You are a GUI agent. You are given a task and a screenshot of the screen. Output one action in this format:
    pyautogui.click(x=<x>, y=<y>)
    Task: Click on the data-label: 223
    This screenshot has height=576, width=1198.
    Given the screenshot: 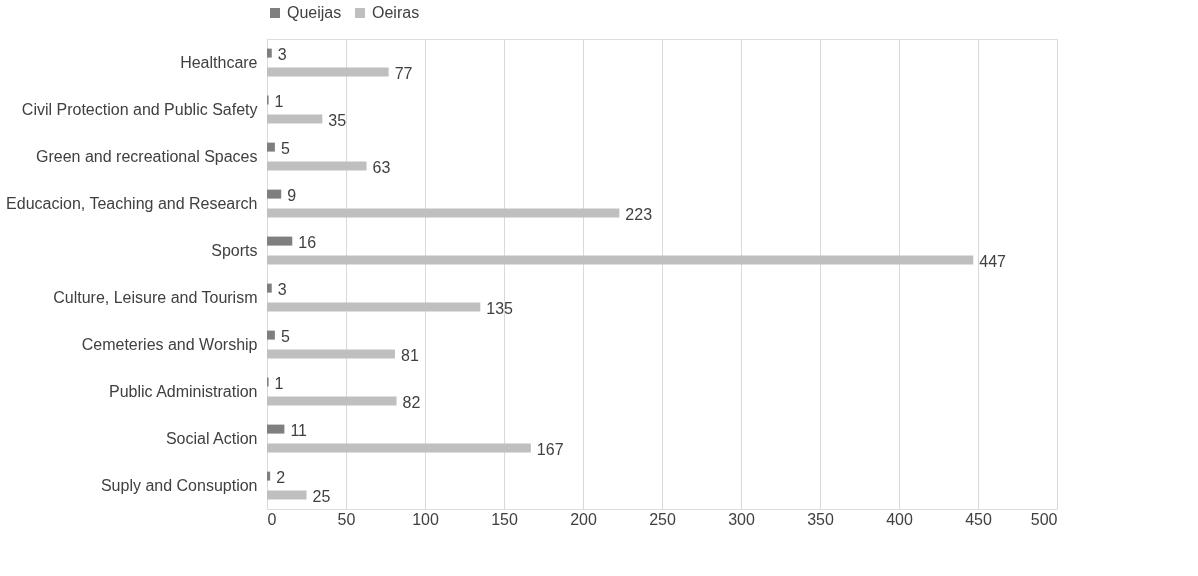 What is the action you would take?
    pyautogui.click(x=639, y=214)
    